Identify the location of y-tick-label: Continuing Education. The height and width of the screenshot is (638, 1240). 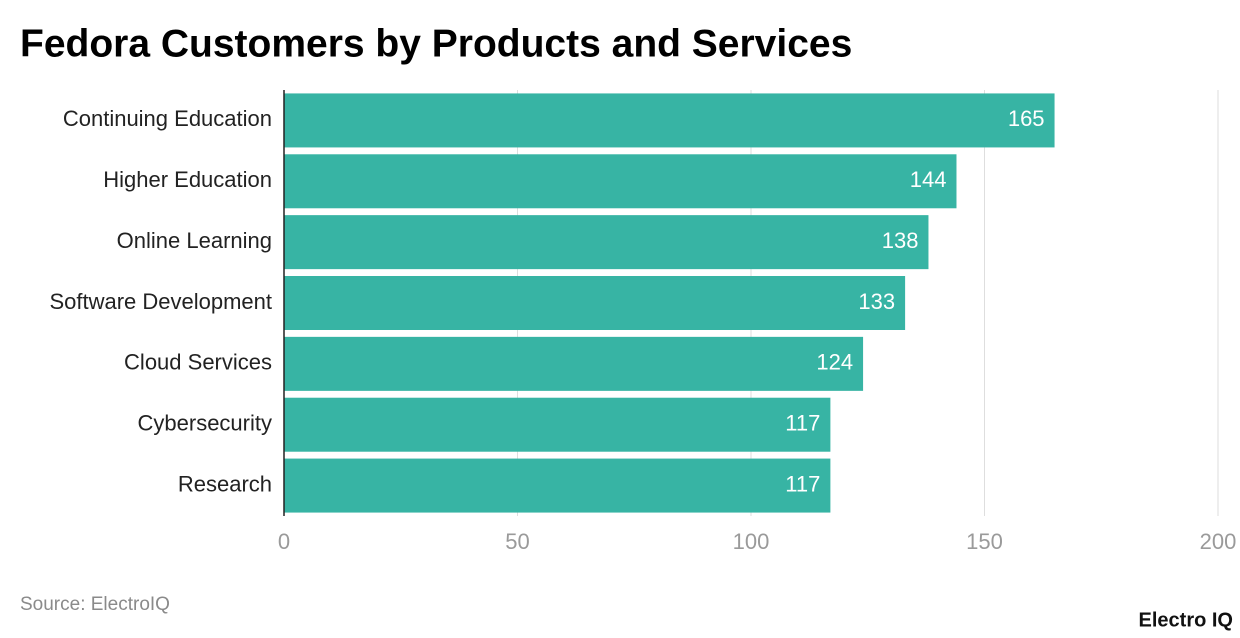
(167, 118).